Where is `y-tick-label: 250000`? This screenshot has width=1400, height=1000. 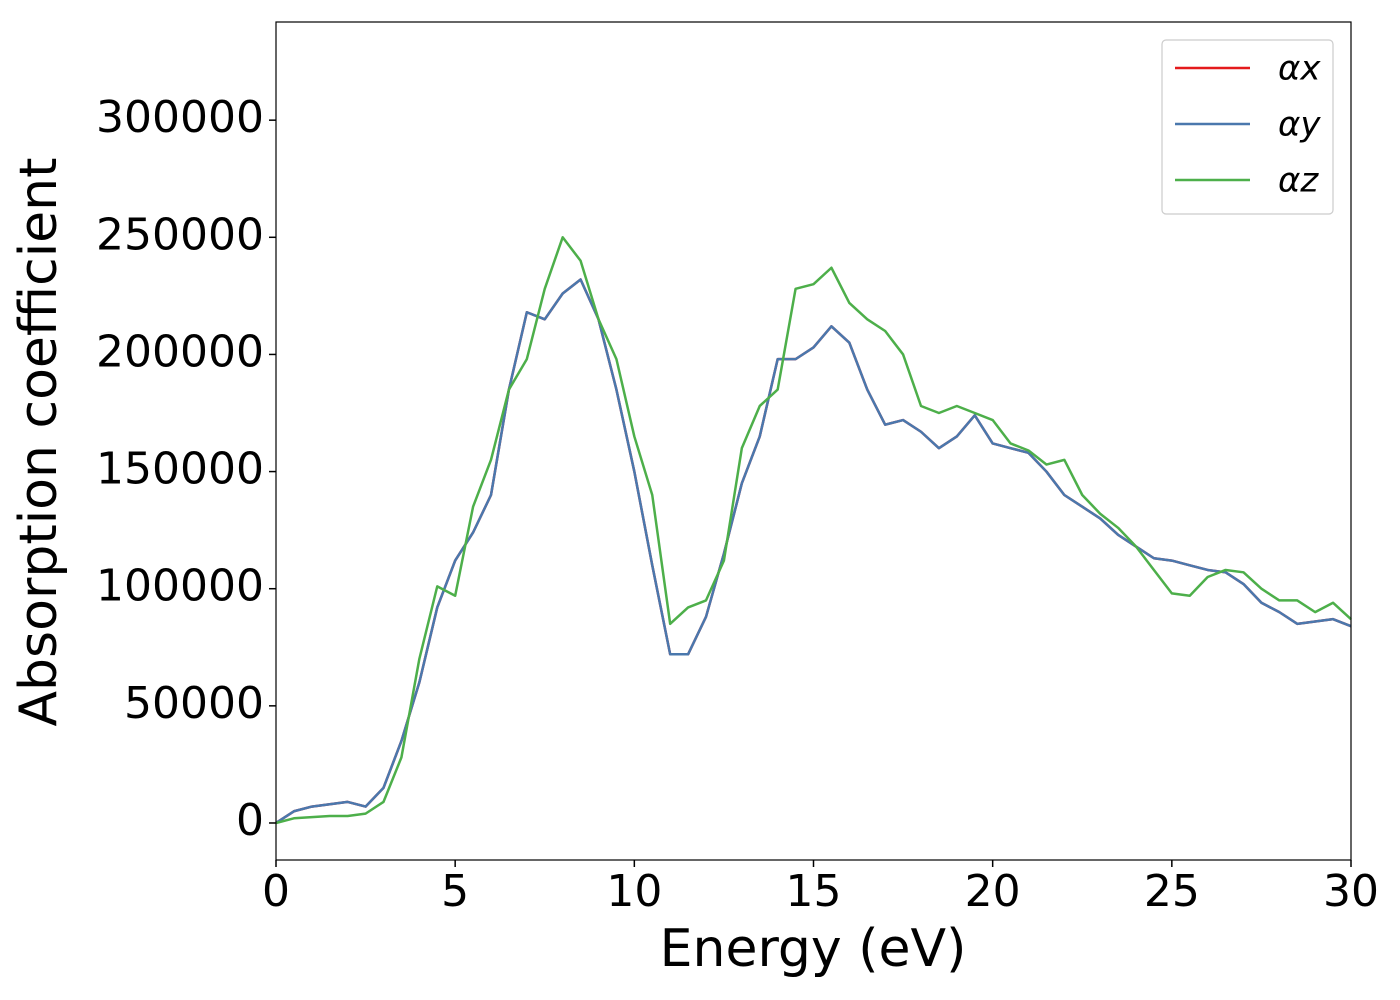 y-tick-label: 250000 is located at coordinates (180, 234).